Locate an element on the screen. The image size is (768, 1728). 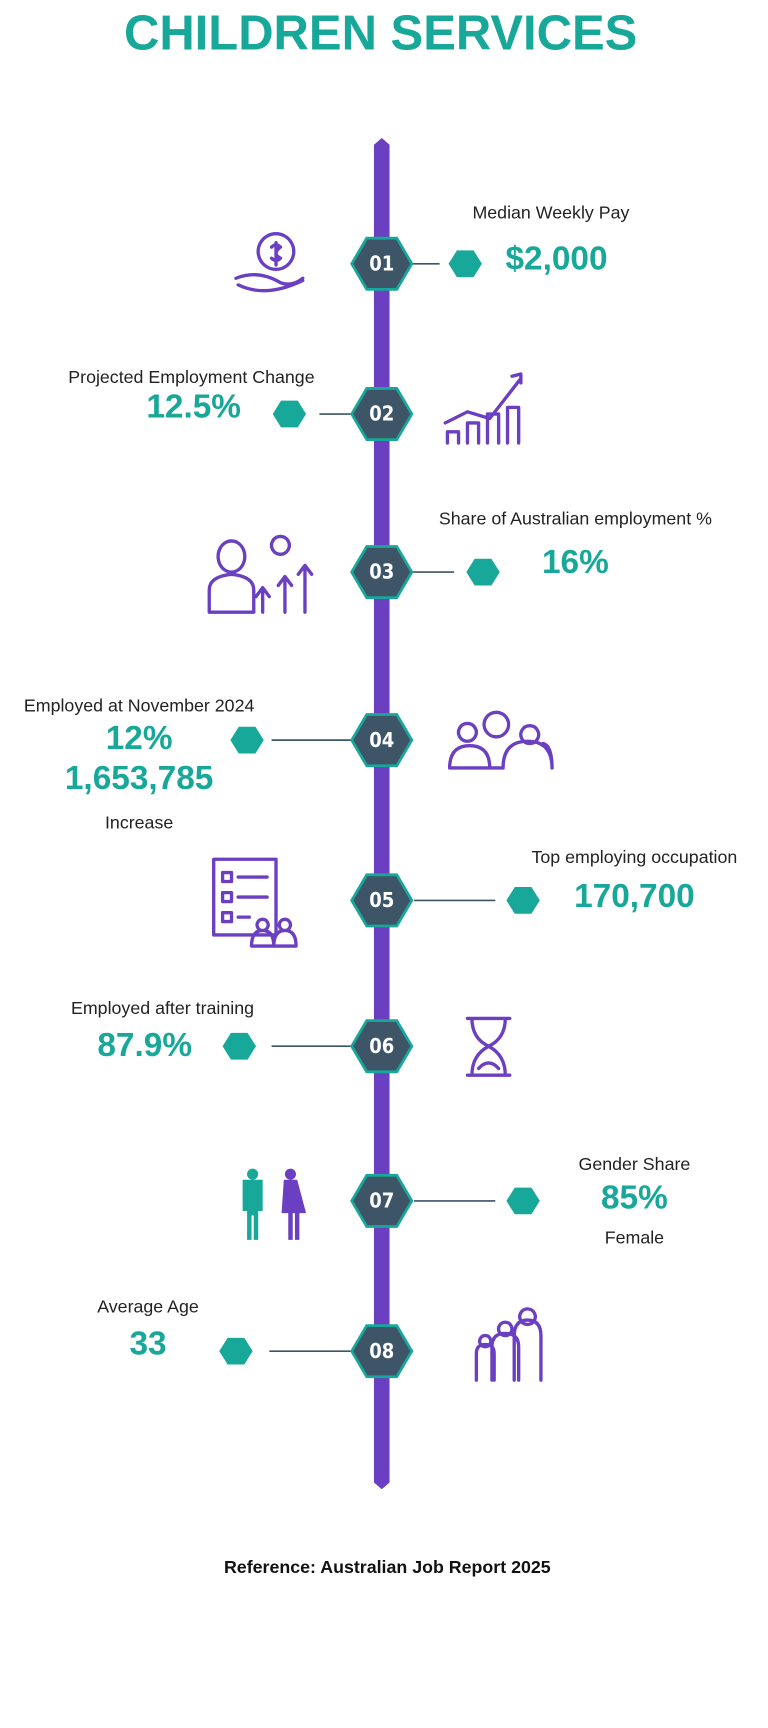
item-label: Median Weekly Pay is located at coordinates (550, 212).